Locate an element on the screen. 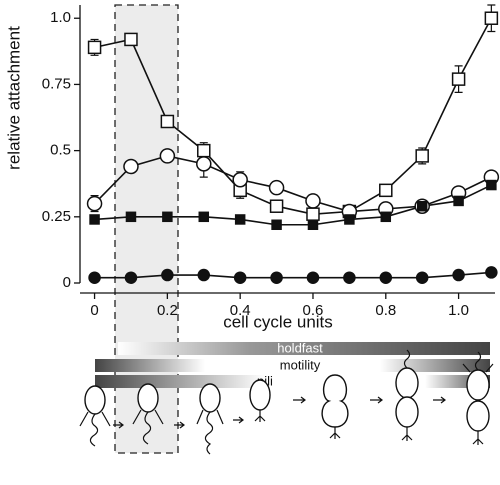 Image resolution: width=500 pixels, height=485 pixels. y-tick-label: 0.75 is located at coordinates (56, 83).